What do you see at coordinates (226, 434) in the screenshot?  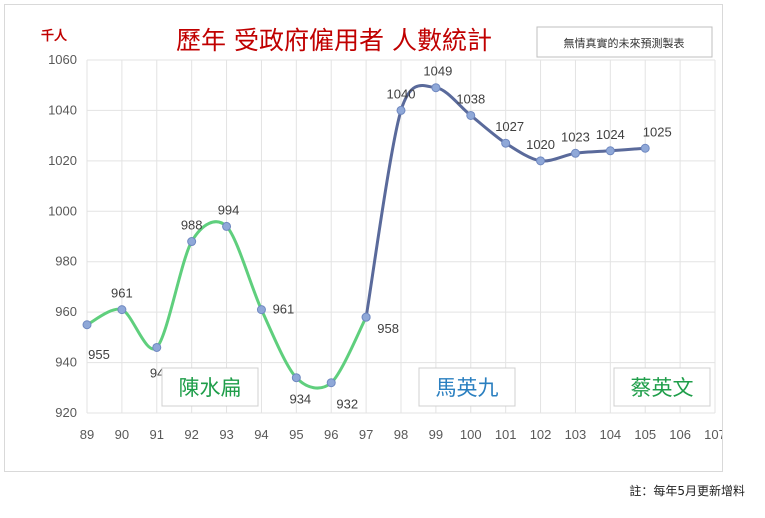 I see `x-tick-label: 93` at bounding box center [226, 434].